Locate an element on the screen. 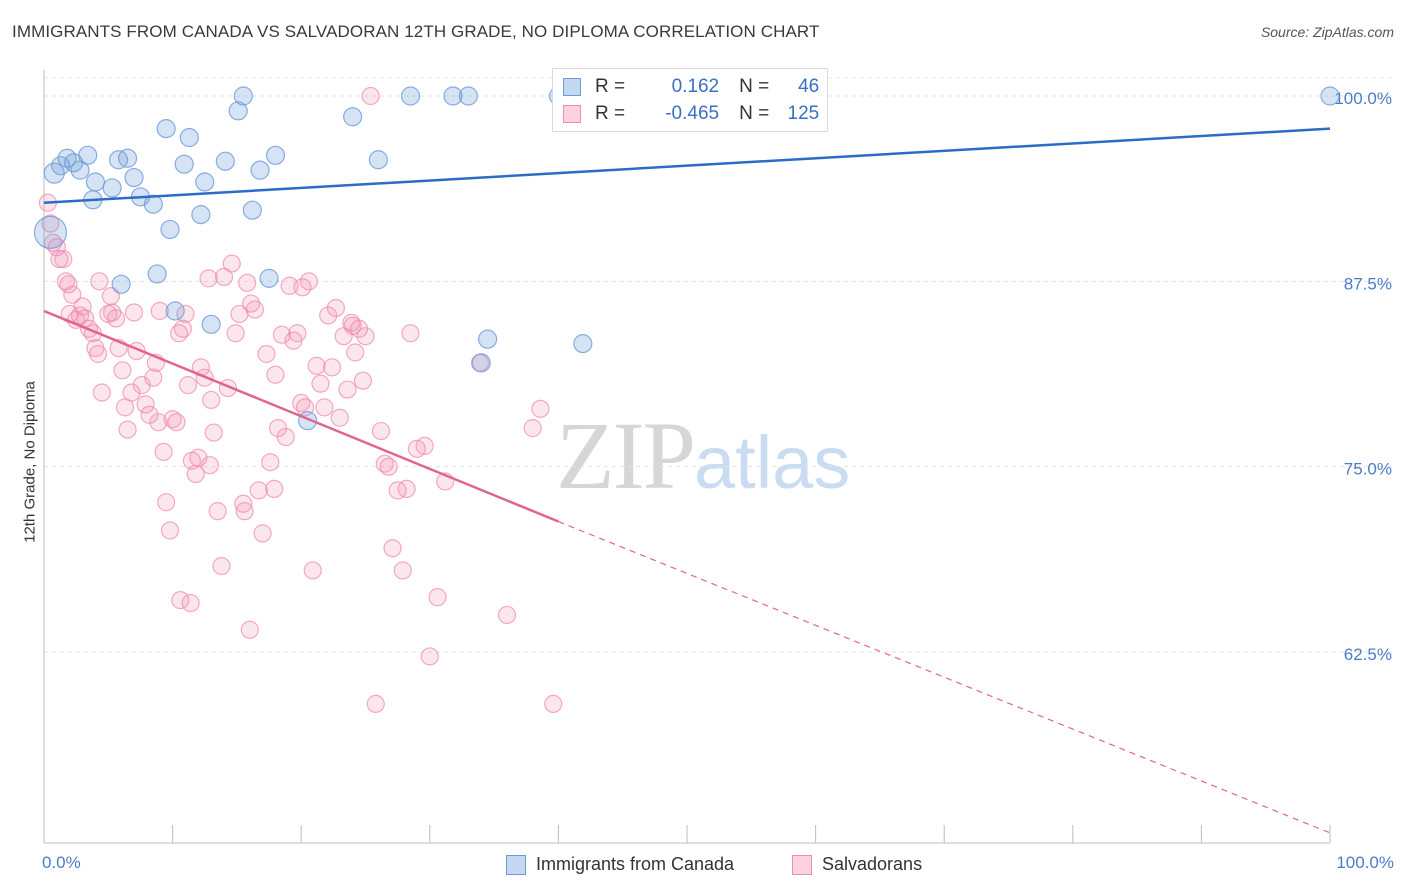  watermark-atlas: atlas is located at coordinates (772, 462).